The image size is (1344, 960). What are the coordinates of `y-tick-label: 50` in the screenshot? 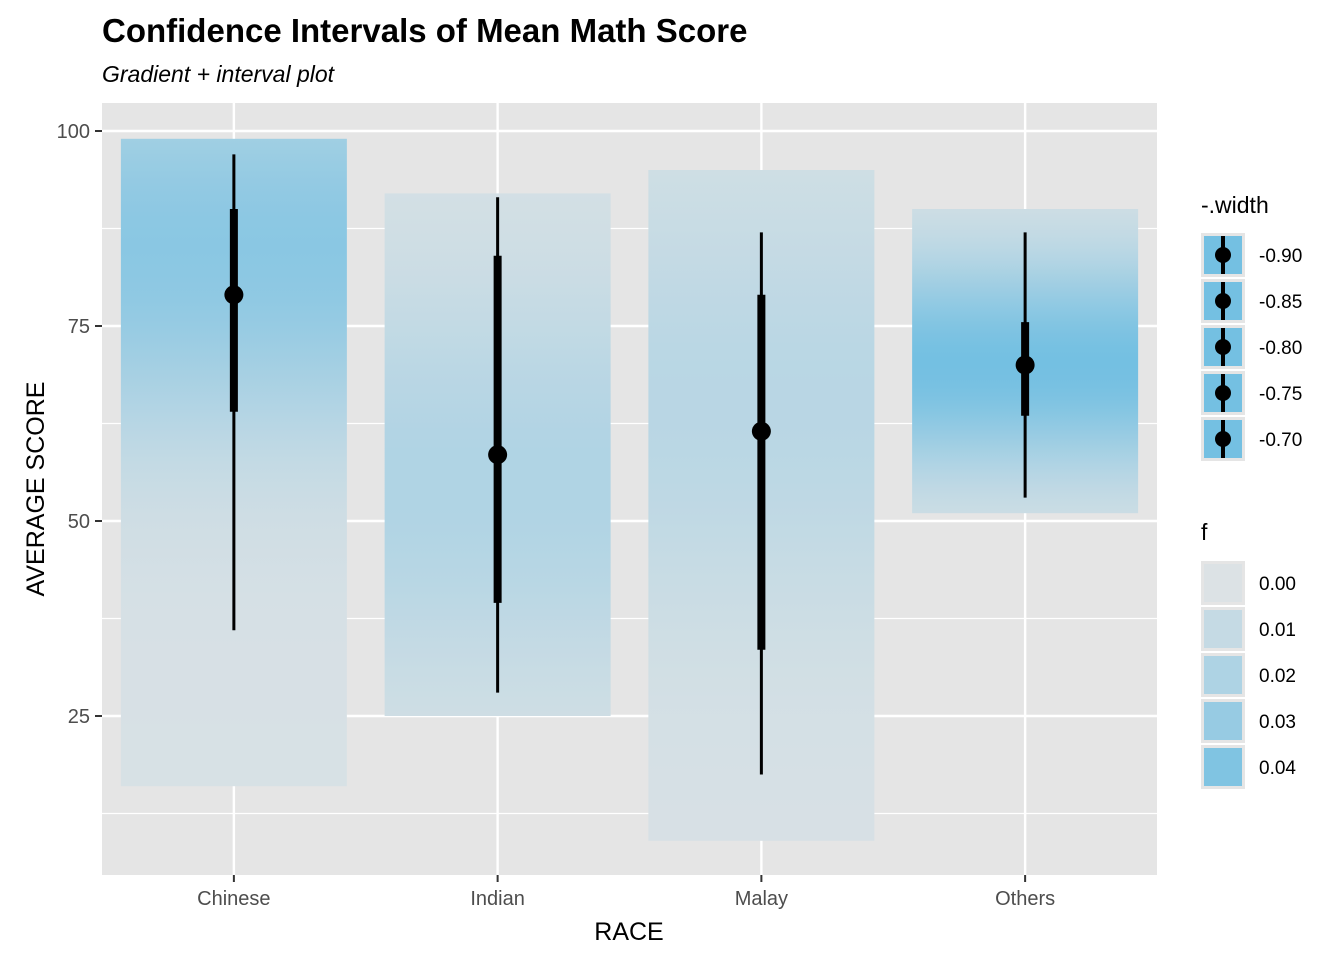 It's located at (79, 522).